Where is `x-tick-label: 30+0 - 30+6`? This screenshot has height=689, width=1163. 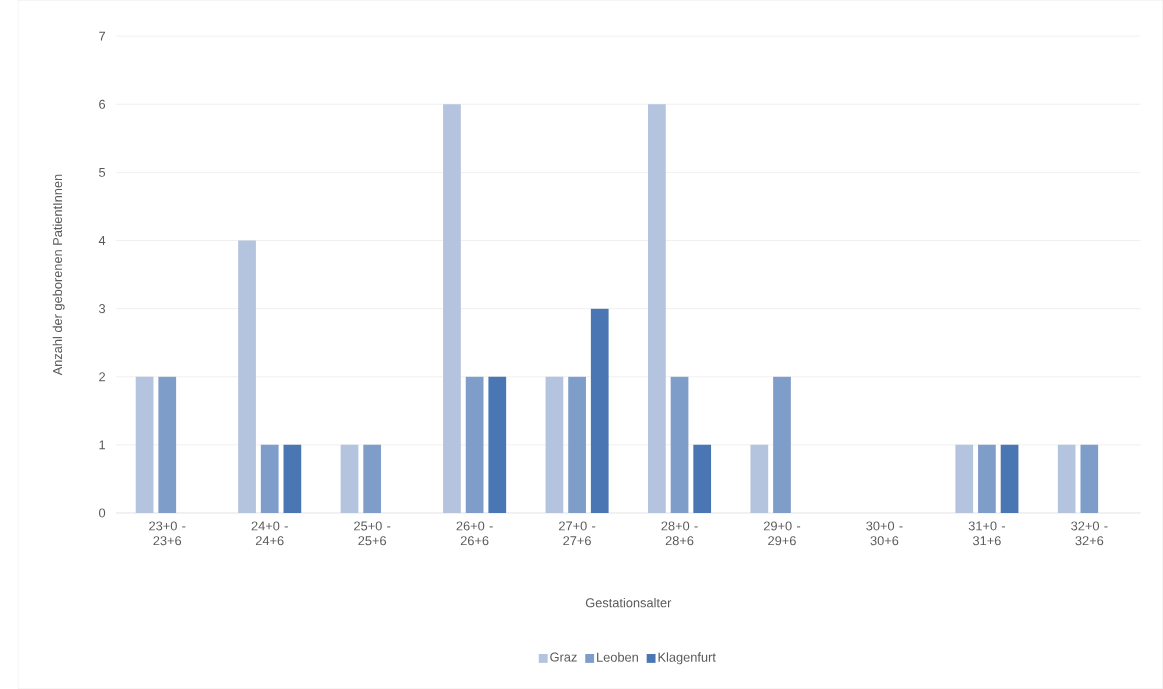
x-tick-label: 30+0 - 30+6 is located at coordinates (884, 533).